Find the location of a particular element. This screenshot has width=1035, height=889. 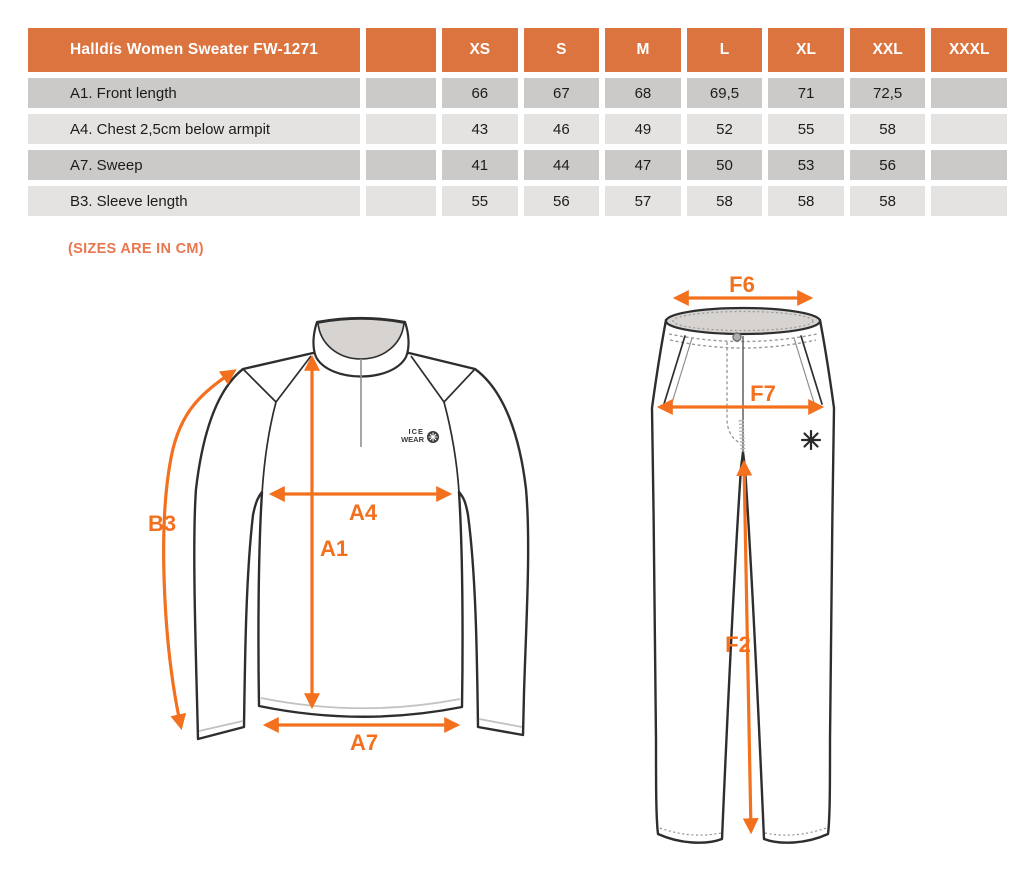

hem-stitch-right is located at coordinates (795, 831).